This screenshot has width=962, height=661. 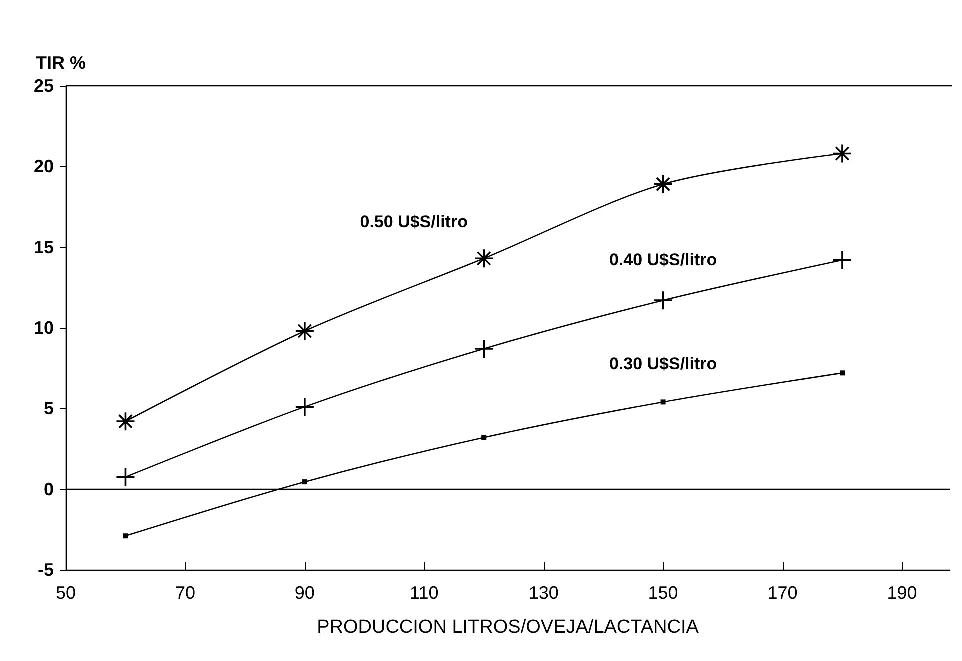 What do you see at coordinates (508, 627) in the screenshot?
I see `x-axis-title: PRODUCCION LITROS/OVEJA/LACTANCIA` at bounding box center [508, 627].